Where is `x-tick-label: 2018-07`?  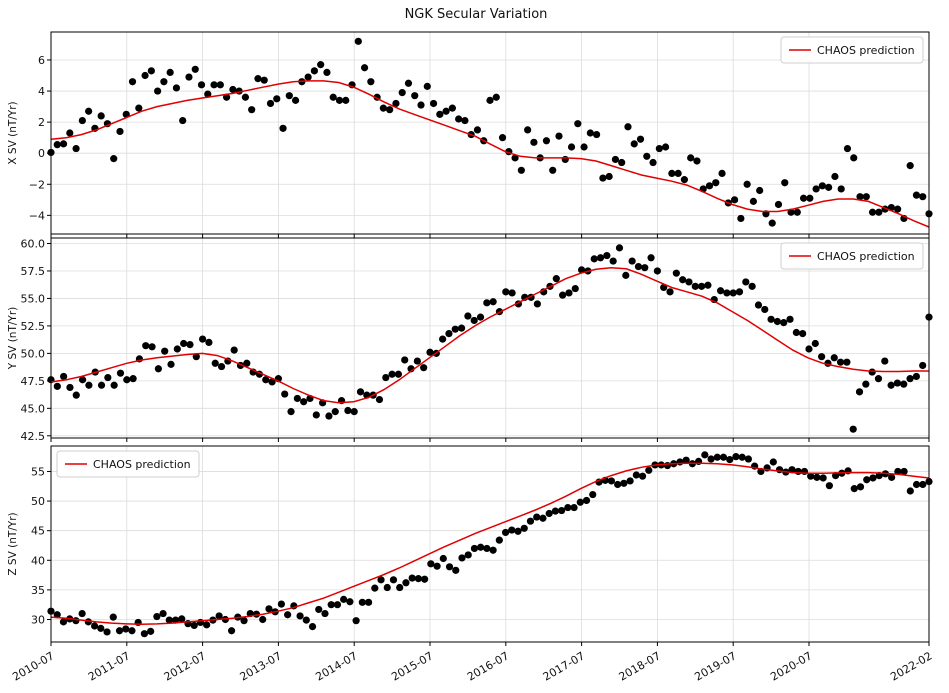
x-tick-label: 2018-07 is located at coordinates (640, 666).